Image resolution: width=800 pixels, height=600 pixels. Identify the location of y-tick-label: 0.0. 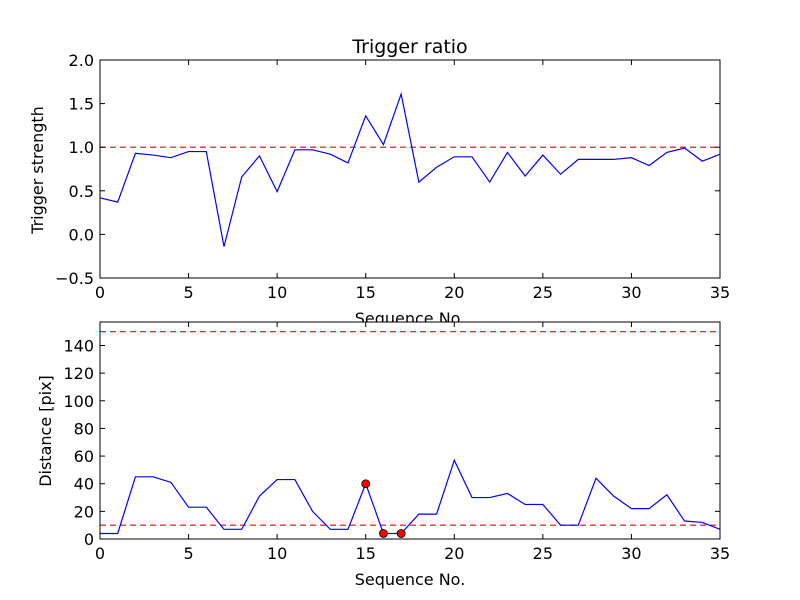
(81, 234).